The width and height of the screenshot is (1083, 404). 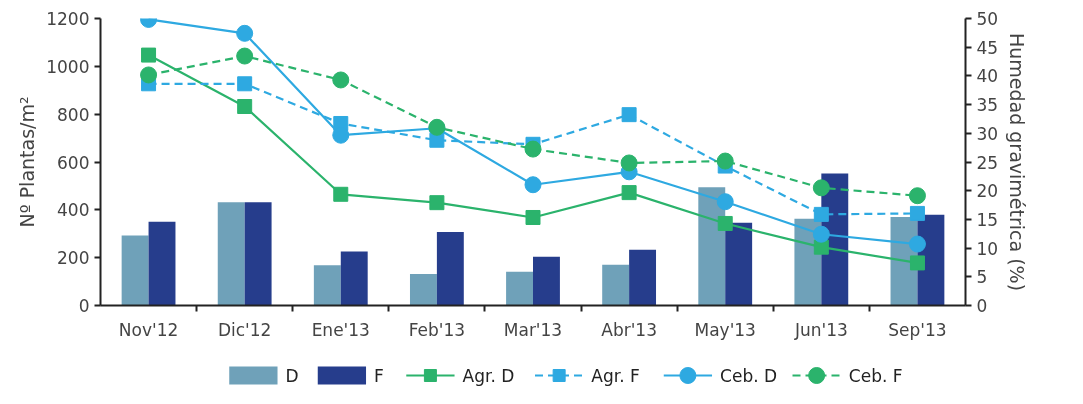 I want to click on y-tick-label: 200, so click(x=73, y=258).